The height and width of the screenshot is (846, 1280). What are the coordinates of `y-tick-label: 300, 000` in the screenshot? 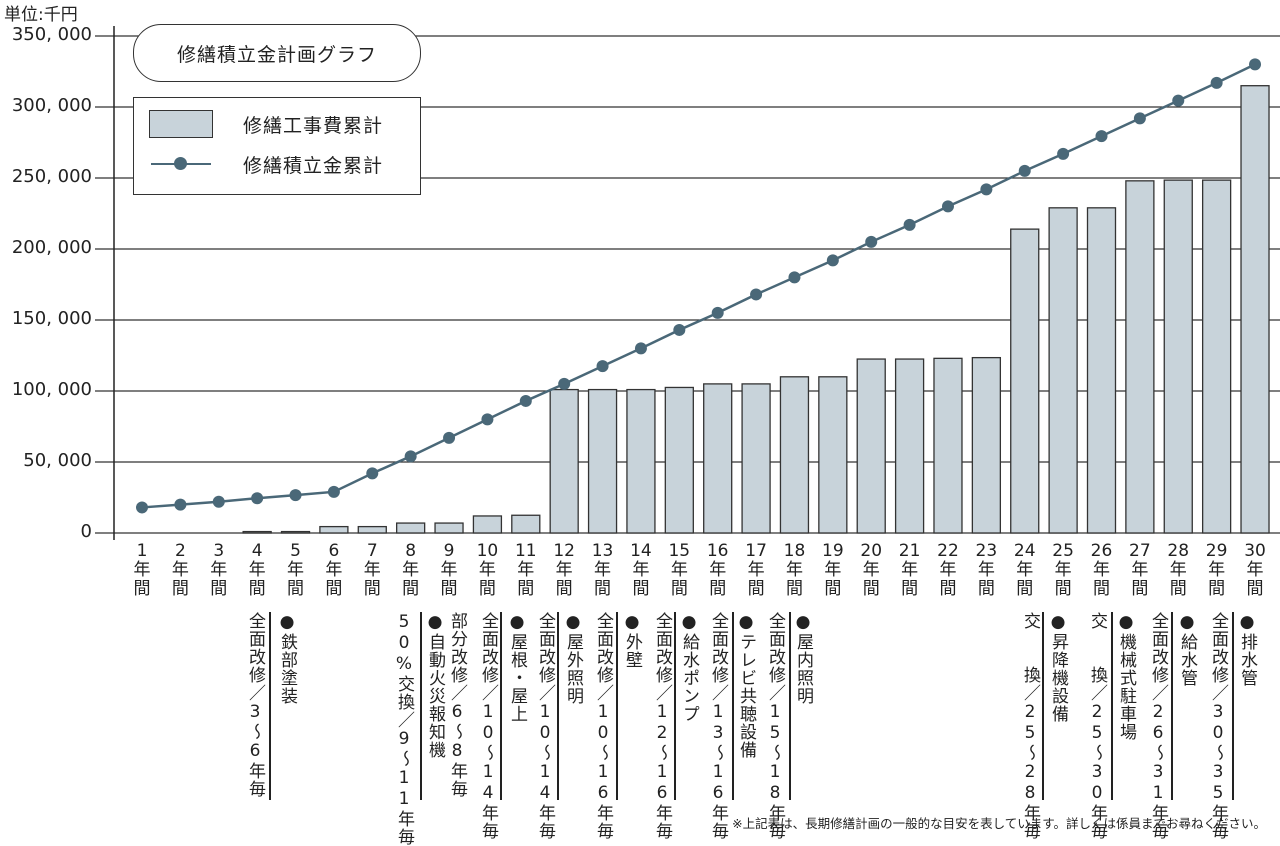 It's located at (51, 105).